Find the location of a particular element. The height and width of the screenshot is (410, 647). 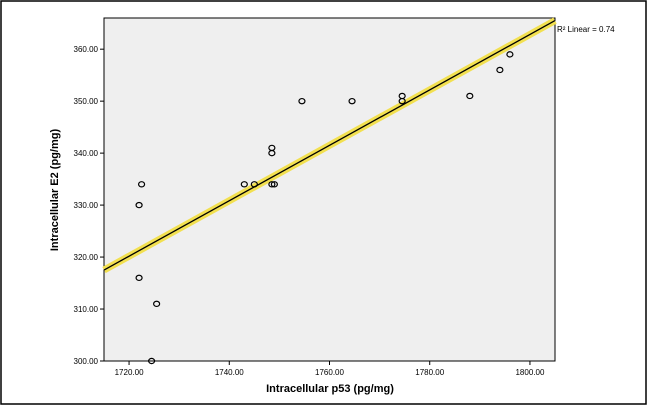

y-axis-title: Intracellular E2 (pg/mg) is located at coordinates (55, 190).